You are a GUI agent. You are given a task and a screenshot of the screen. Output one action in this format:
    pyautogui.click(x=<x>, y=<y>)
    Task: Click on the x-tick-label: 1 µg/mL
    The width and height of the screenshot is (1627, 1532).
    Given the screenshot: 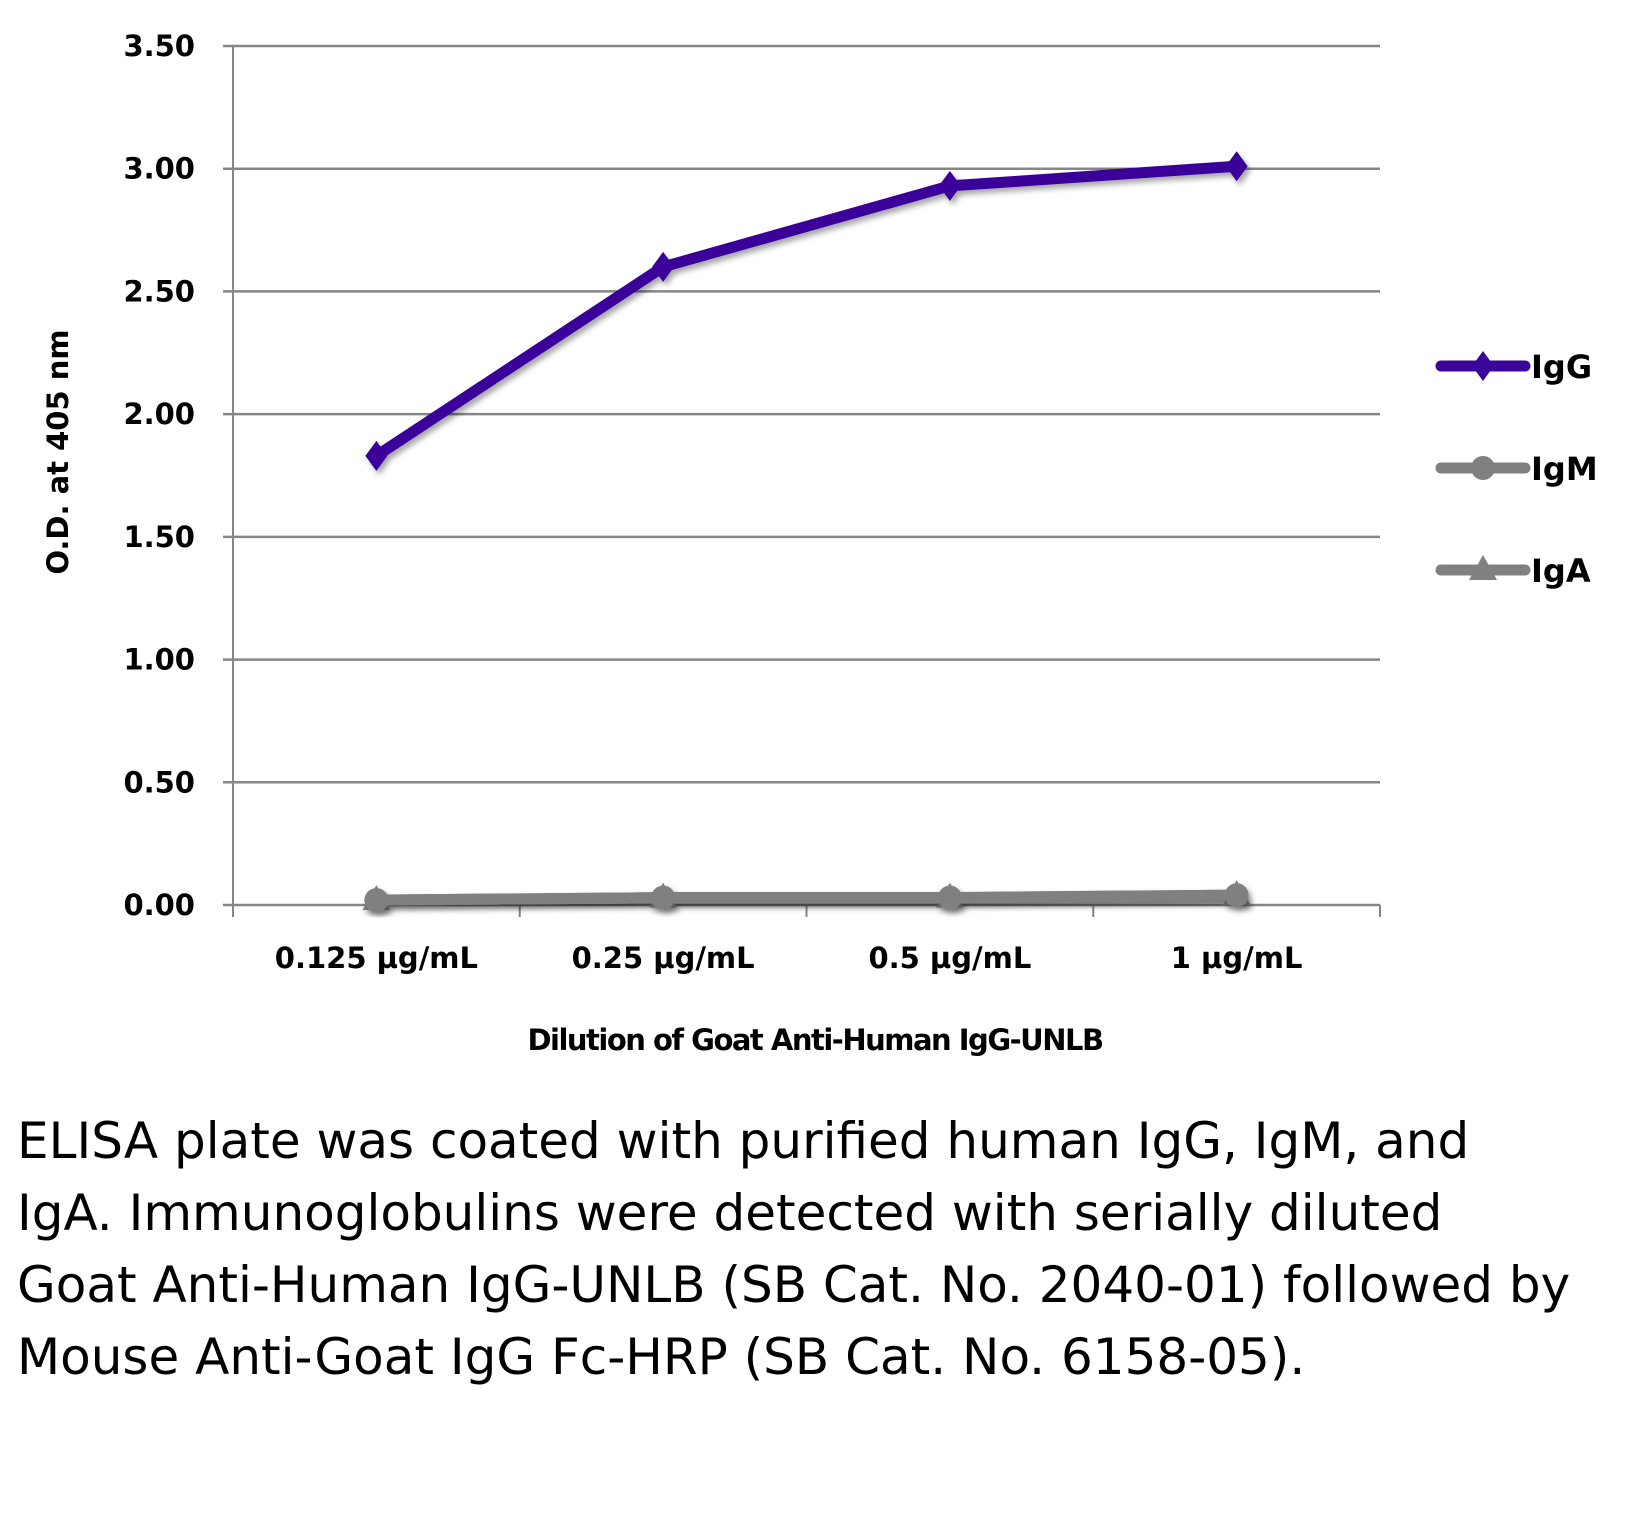 What is the action you would take?
    pyautogui.click(x=1237, y=958)
    